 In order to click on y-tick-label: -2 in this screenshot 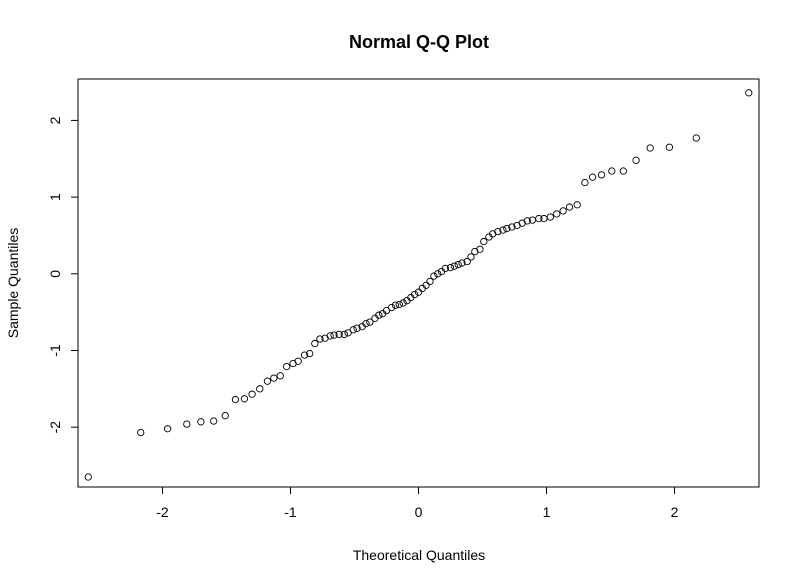, I will do `click(55, 427)`.